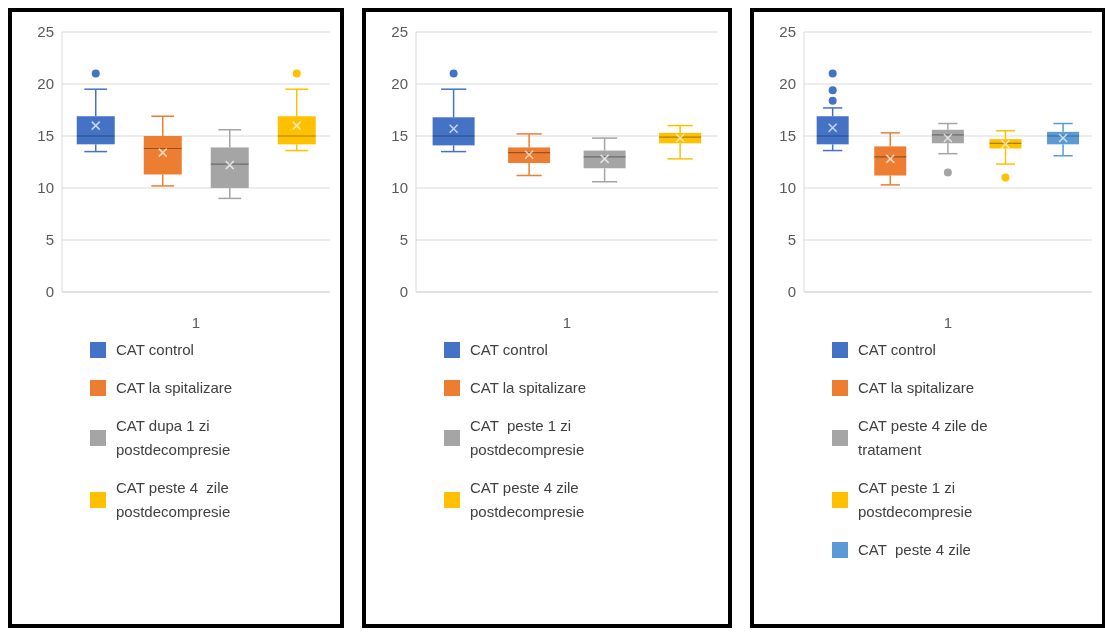  Describe the element at coordinates (174, 438) in the screenshot. I see `legend-label: CAT dupa 1 zi postdecompresie` at that location.